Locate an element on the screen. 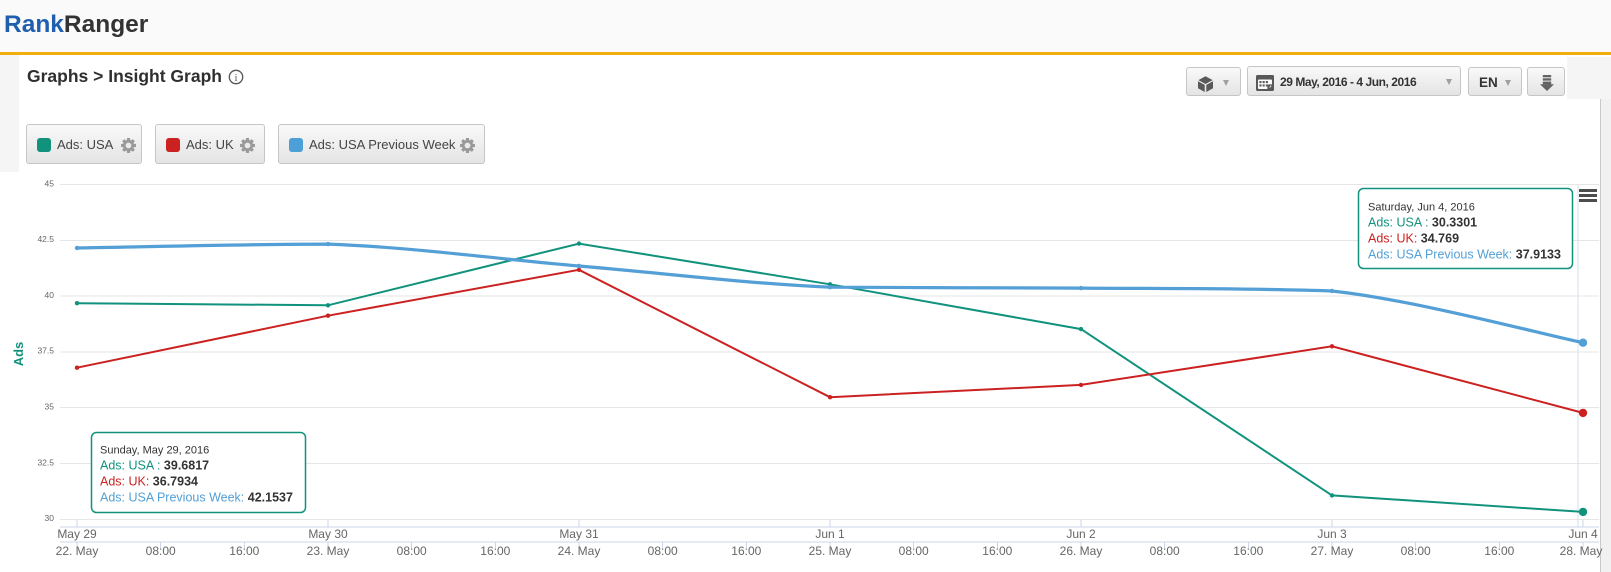 Image resolution: width=1611 pixels, height=572 pixels. svg-text: Jun 4 is located at coordinates (1583, 534).